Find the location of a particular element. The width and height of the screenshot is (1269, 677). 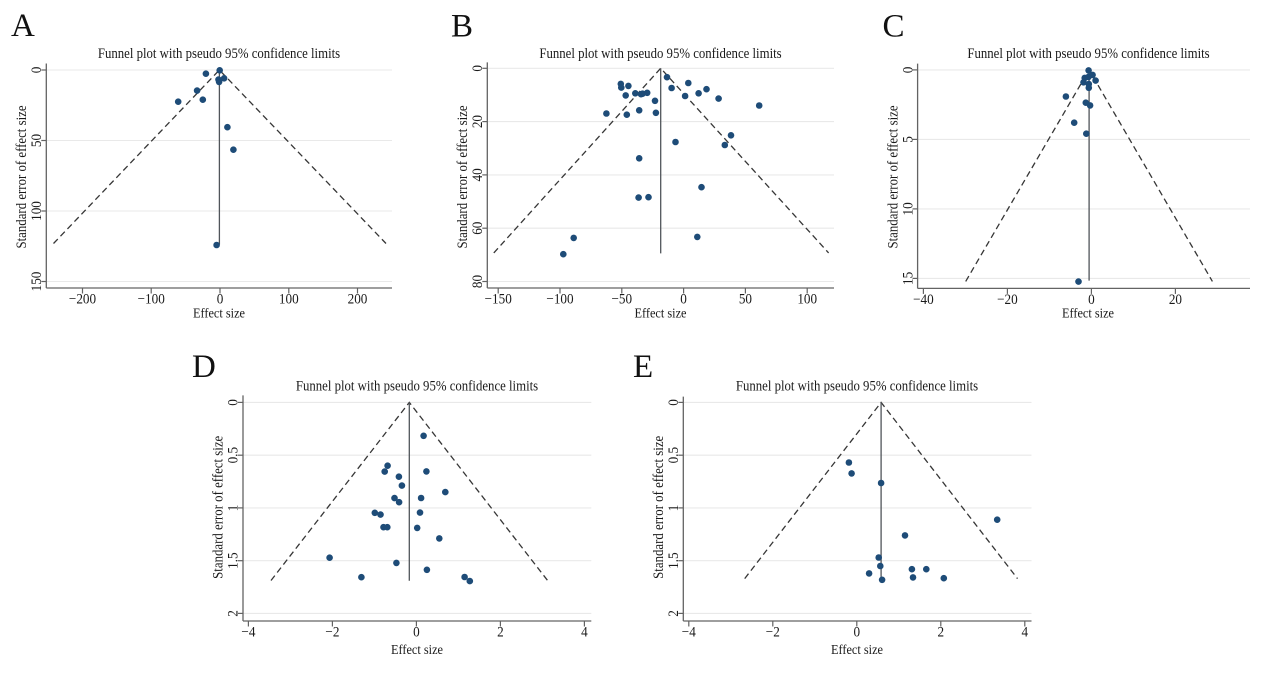

svg-text: E is located at coordinates (643, 367).